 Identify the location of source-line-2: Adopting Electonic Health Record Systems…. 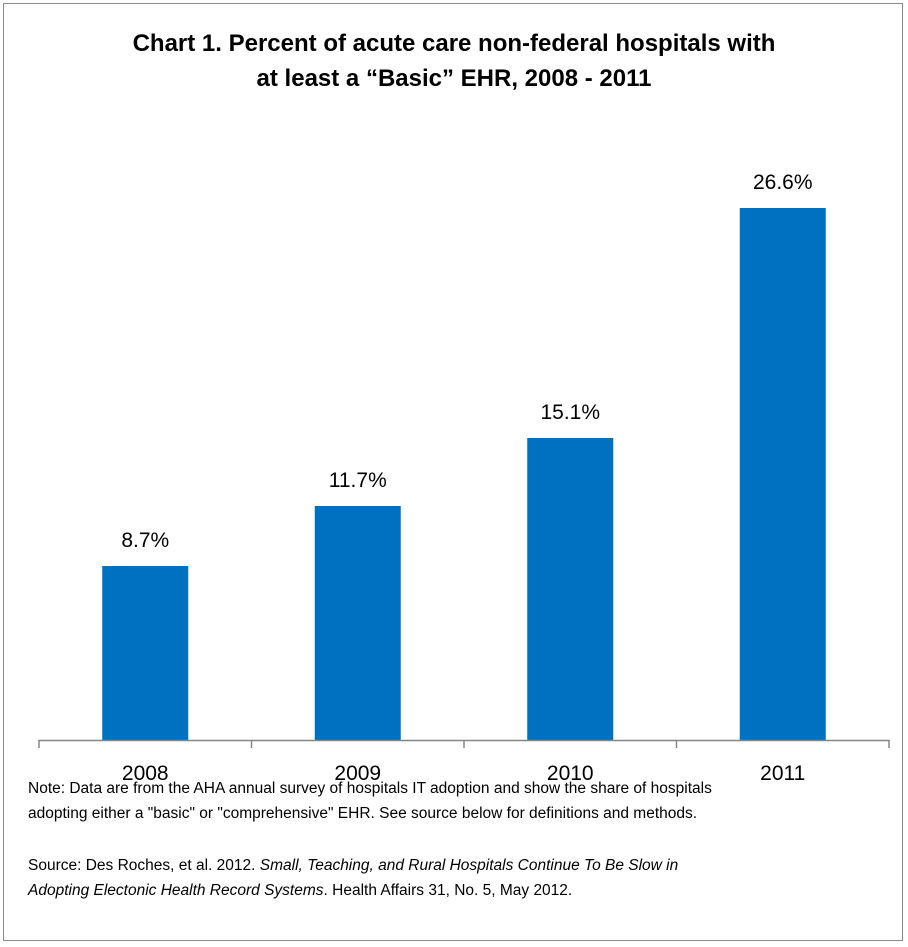
(458, 890).